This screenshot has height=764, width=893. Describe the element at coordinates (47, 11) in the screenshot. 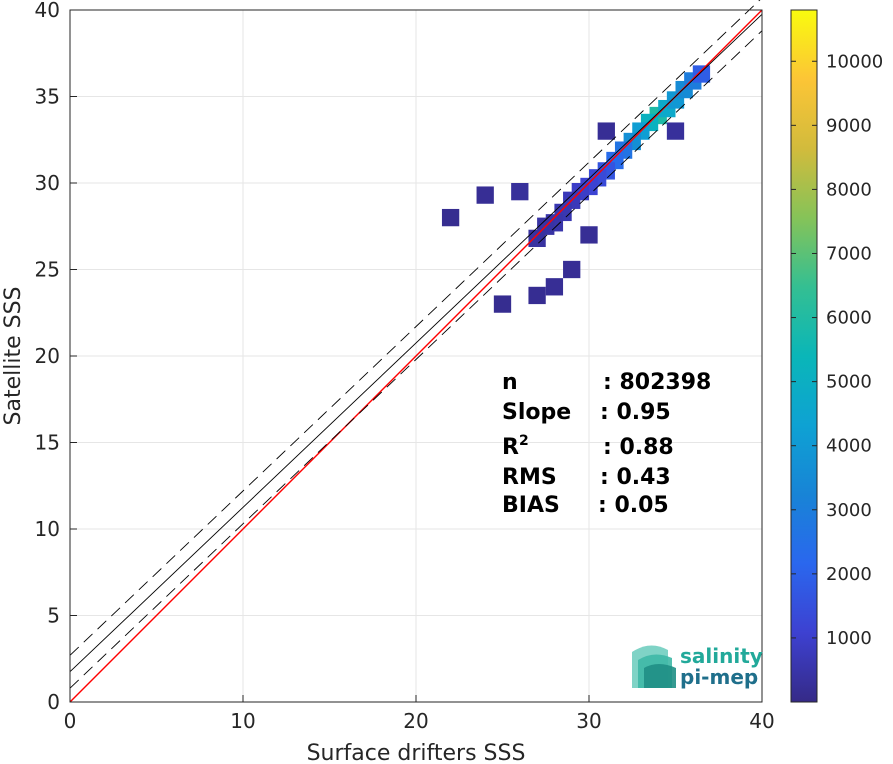

I see `y-tick-label: 40` at that location.